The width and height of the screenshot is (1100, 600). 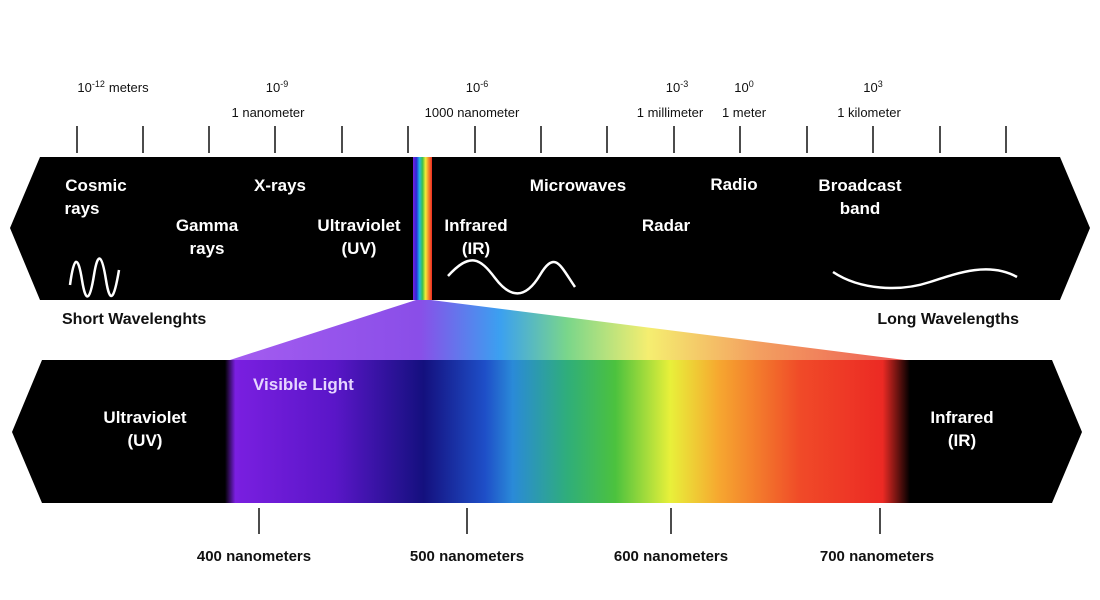 What do you see at coordinates (254, 556) in the screenshot?
I see `wavelength-label: 400 nanometers` at bounding box center [254, 556].